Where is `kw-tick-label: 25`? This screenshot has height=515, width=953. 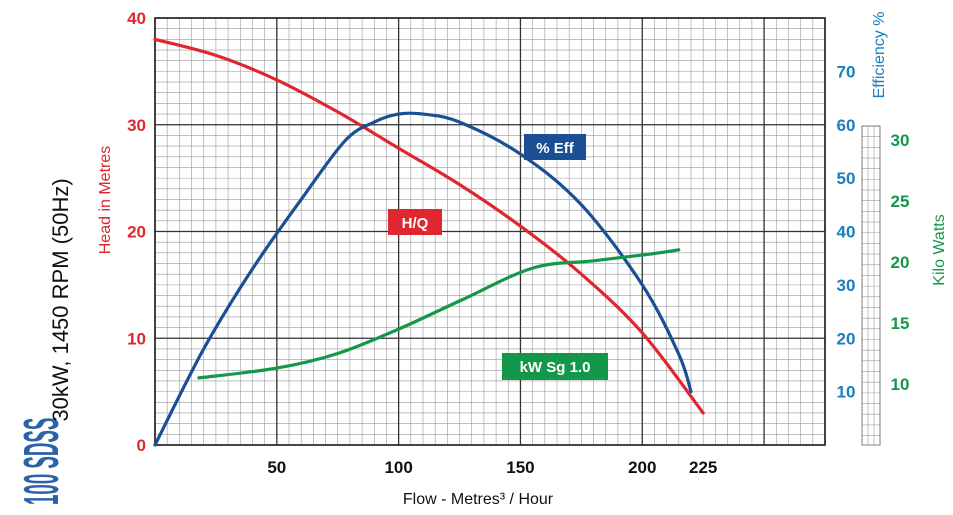 kw-tick-label: 25 is located at coordinates (900, 201).